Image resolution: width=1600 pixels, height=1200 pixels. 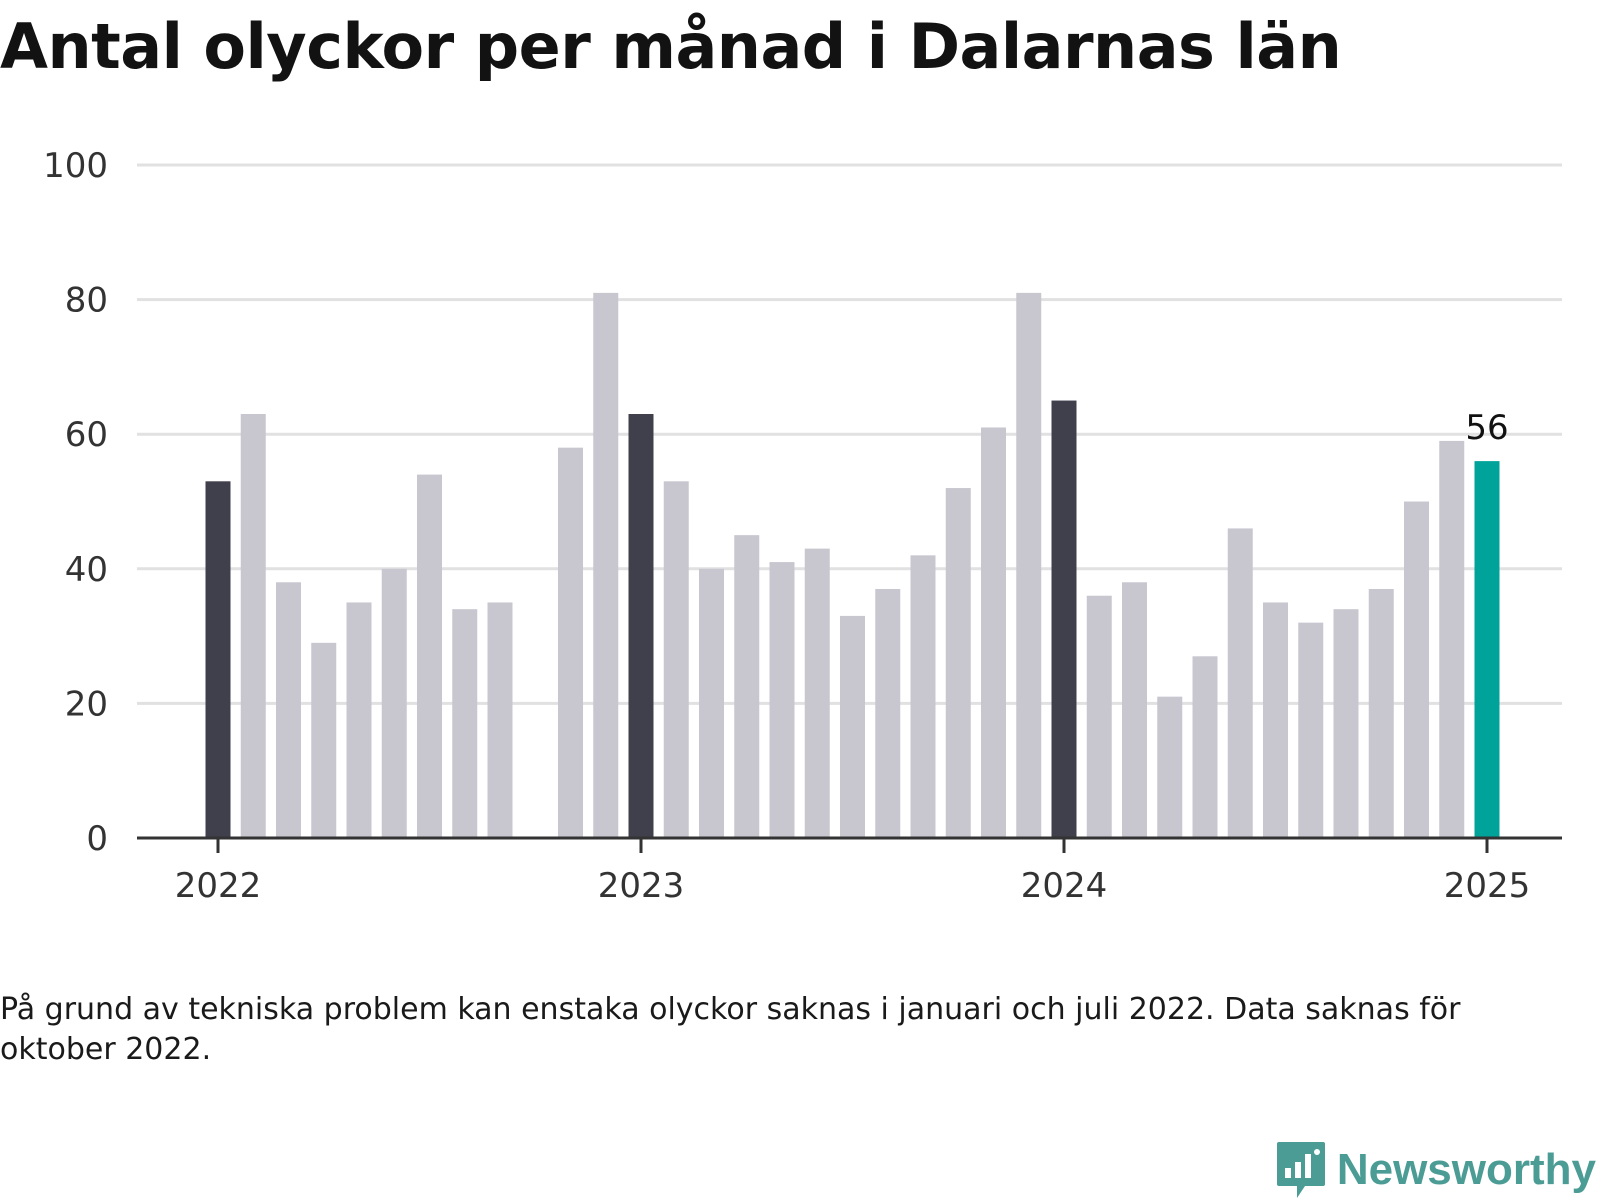 What do you see at coordinates (849, 844) in the screenshot?
I see `axes` at bounding box center [849, 844].